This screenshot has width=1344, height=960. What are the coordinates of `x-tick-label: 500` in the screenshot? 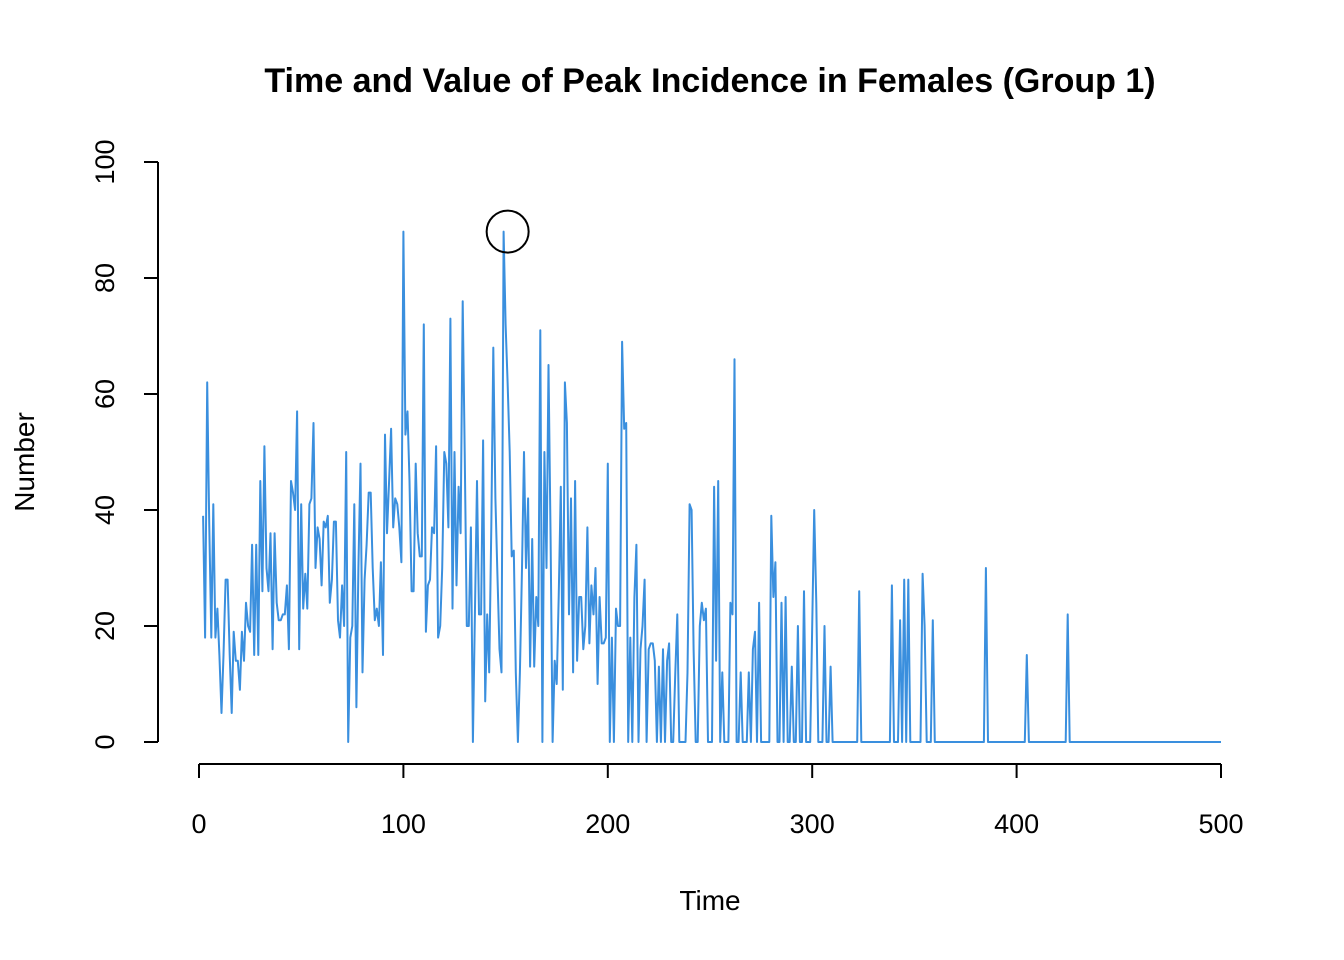 It's located at (1220, 824).